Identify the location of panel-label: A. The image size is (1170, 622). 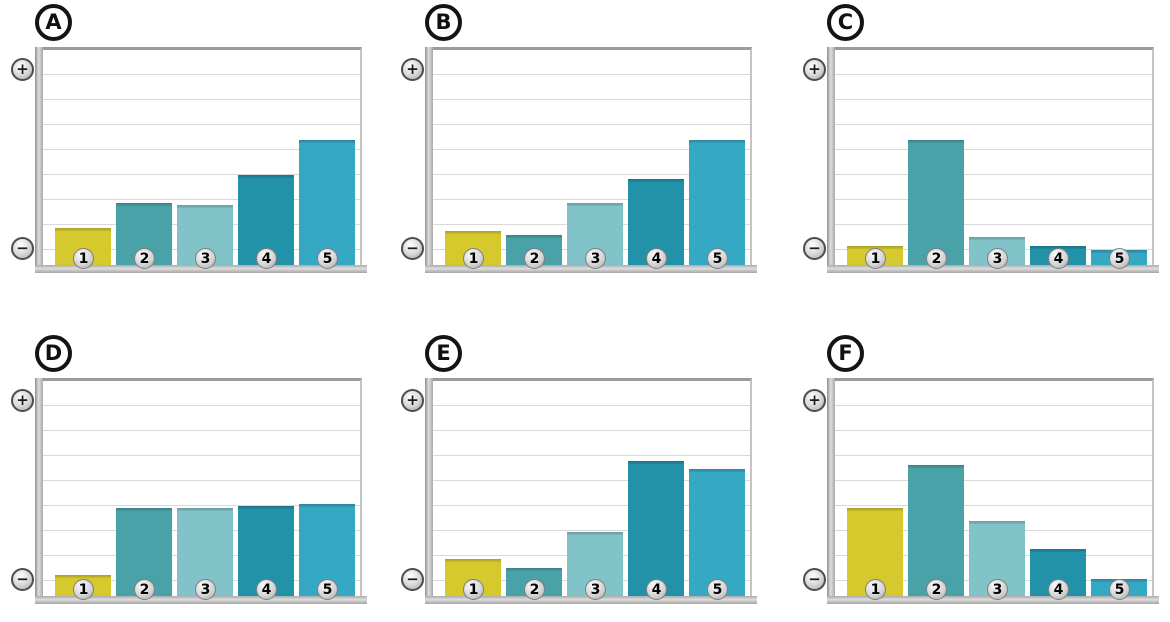
(53, 22).